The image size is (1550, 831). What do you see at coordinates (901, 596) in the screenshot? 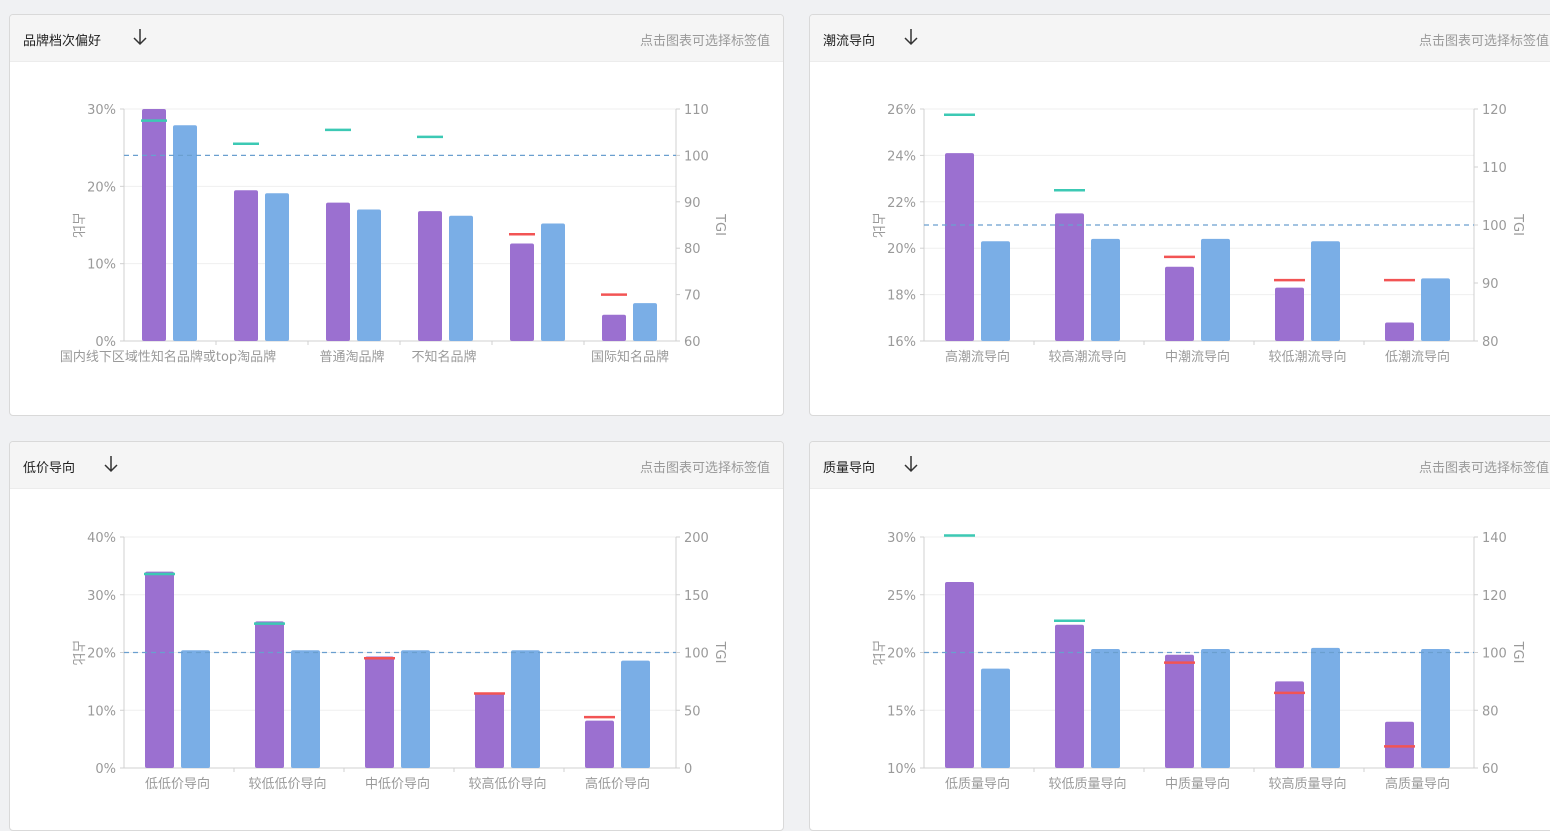
I see `left-axis-tick-label: 25%` at bounding box center [901, 596].